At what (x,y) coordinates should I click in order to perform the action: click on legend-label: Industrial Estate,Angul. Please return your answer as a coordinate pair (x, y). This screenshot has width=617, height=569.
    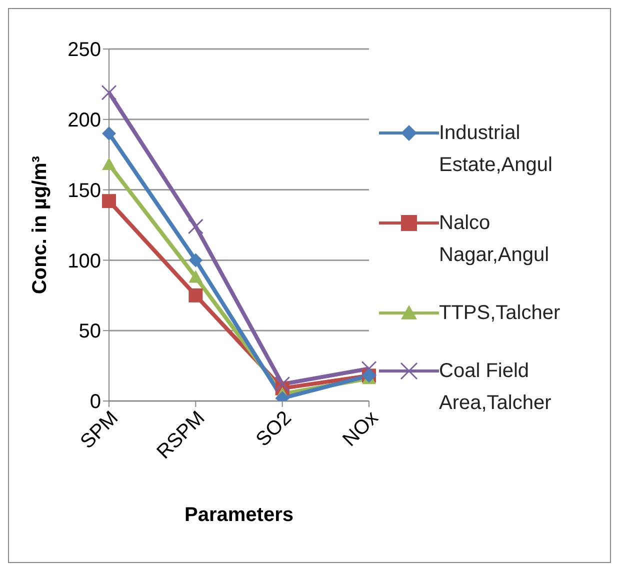
    Looking at the image, I should click on (496, 149).